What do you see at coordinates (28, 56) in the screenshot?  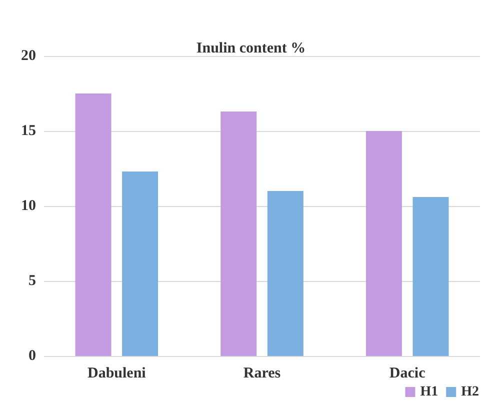 I see `y-tick-label: 20` at bounding box center [28, 56].